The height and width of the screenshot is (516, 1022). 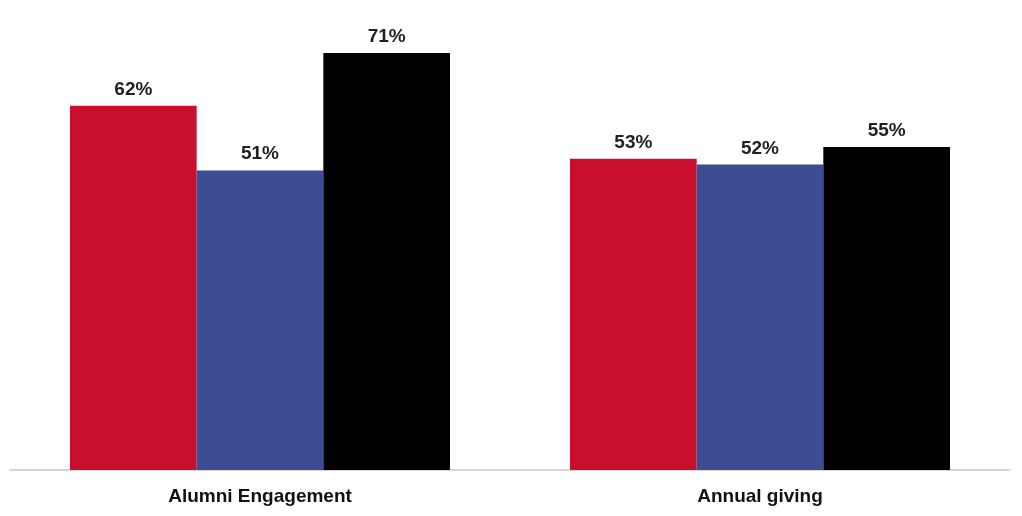 I want to click on data-label: 62%, so click(x=133, y=88).